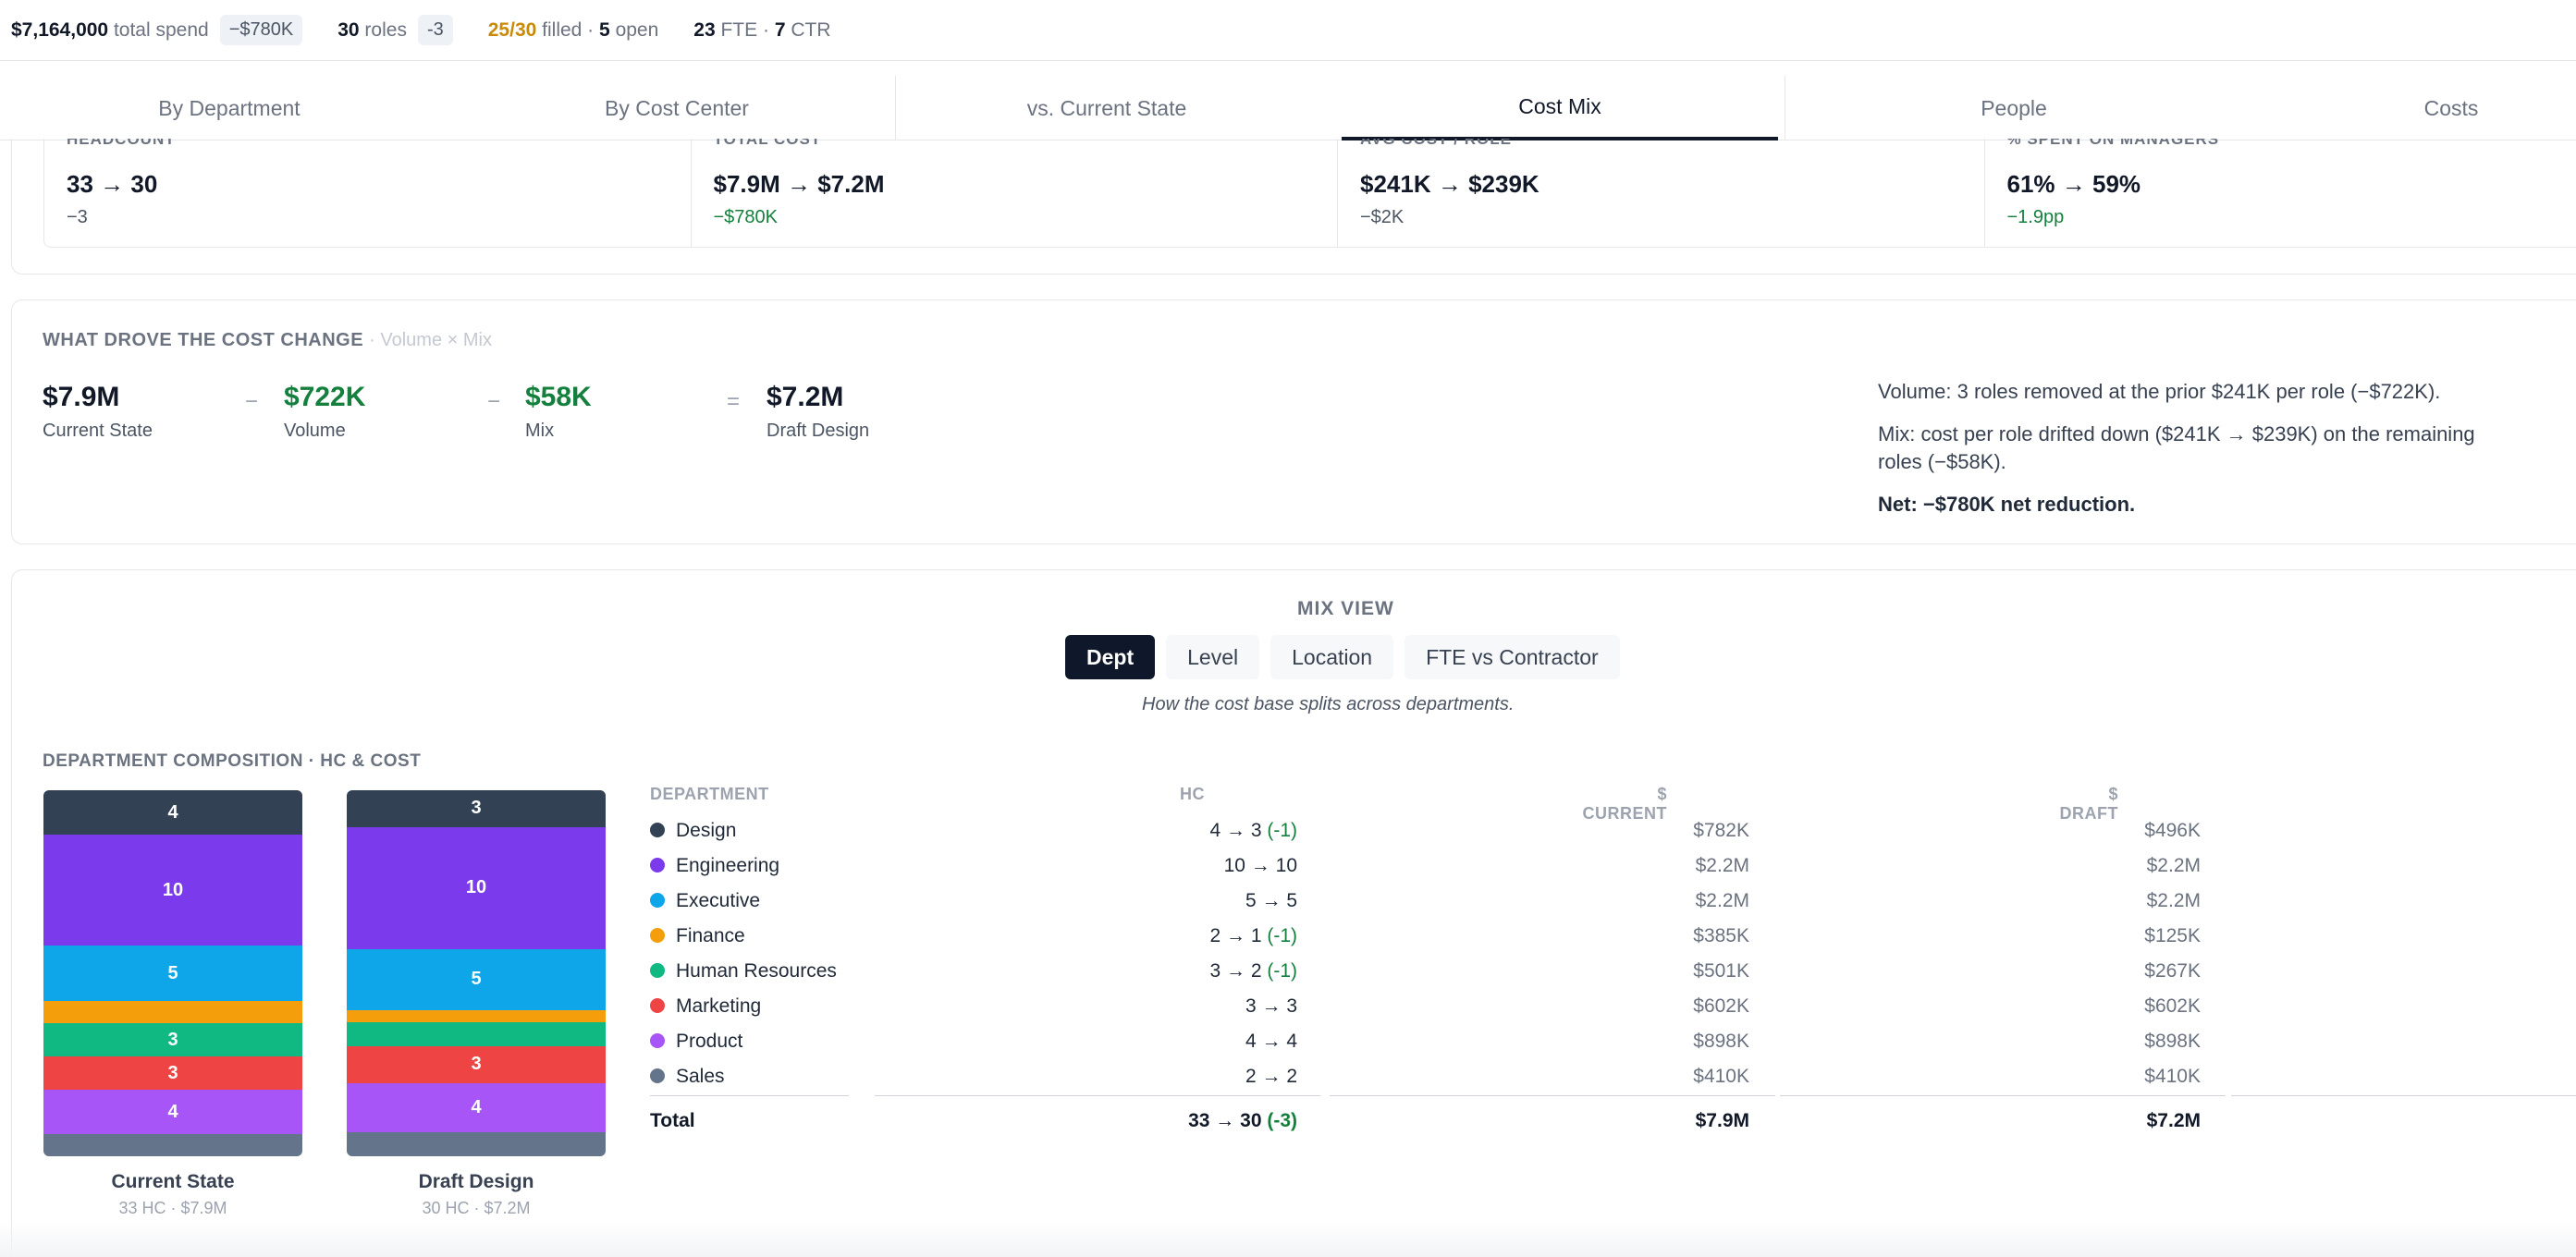 Image resolution: width=2576 pixels, height=1257 pixels. Describe the element at coordinates (1271, 901) in the screenshot. I see `hc-cell: 5 → 5` at that location.